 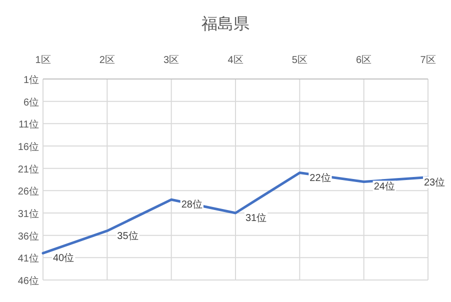 What do you see at coordinates (28, 124) in the screenshot?
I see `y-tick-label: 11位` at bounding box center [28, 124].